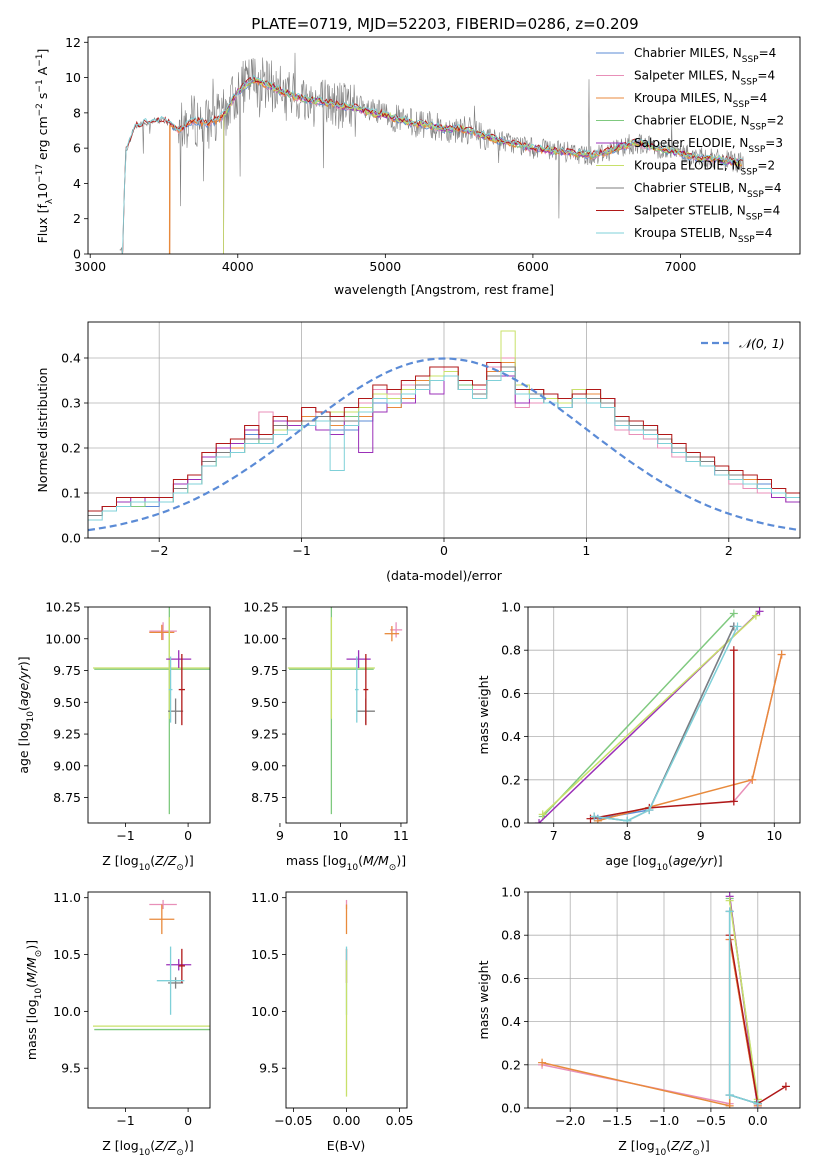  Describe the element at coordinates (511, 736) in the screenshot. I see `y-tick-label: 0.4` at that location.